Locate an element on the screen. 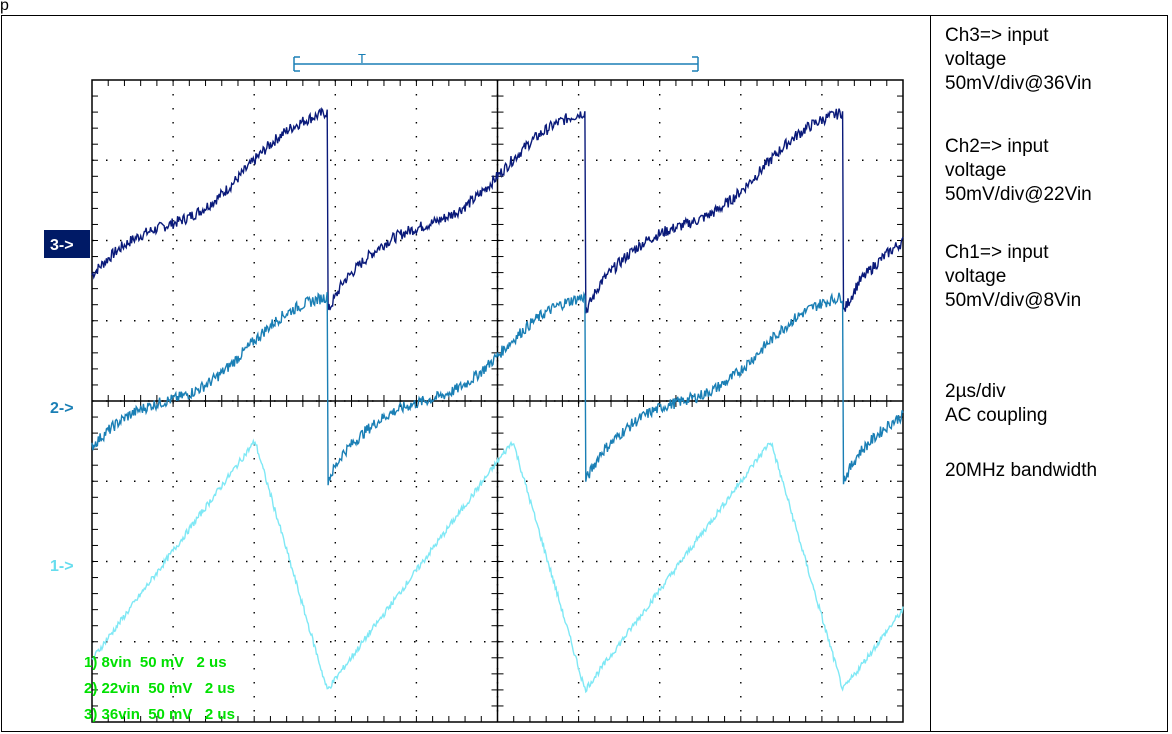  column-divider is located at coordinates (930, 373).